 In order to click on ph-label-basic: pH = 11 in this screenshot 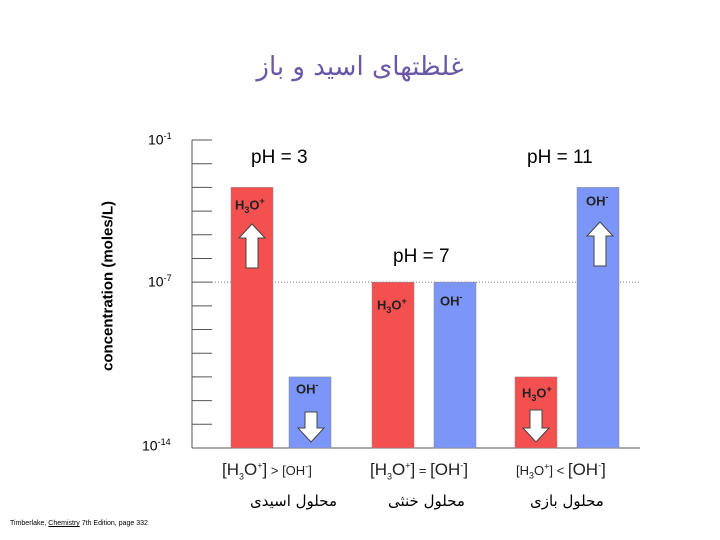, I will do `click(560, 157)`.